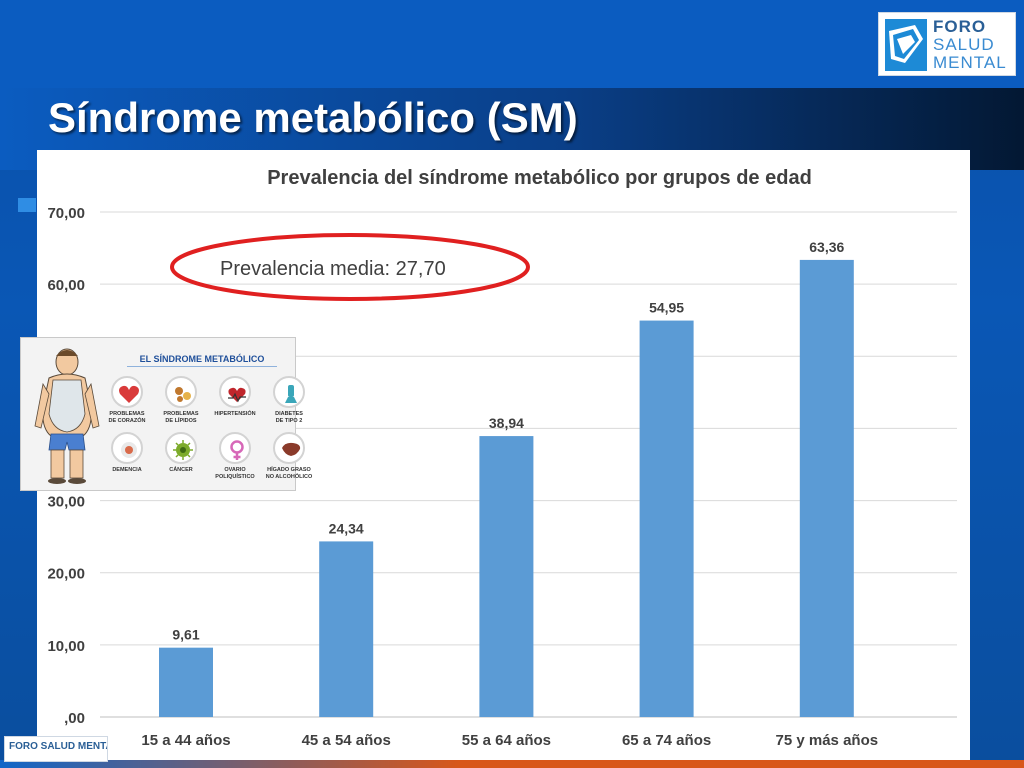 This screenshot has width=1024, height=768. Describe the element at coordinates (74, 718) in the screenshot. I see `y-tick-label: ,00` at that location.